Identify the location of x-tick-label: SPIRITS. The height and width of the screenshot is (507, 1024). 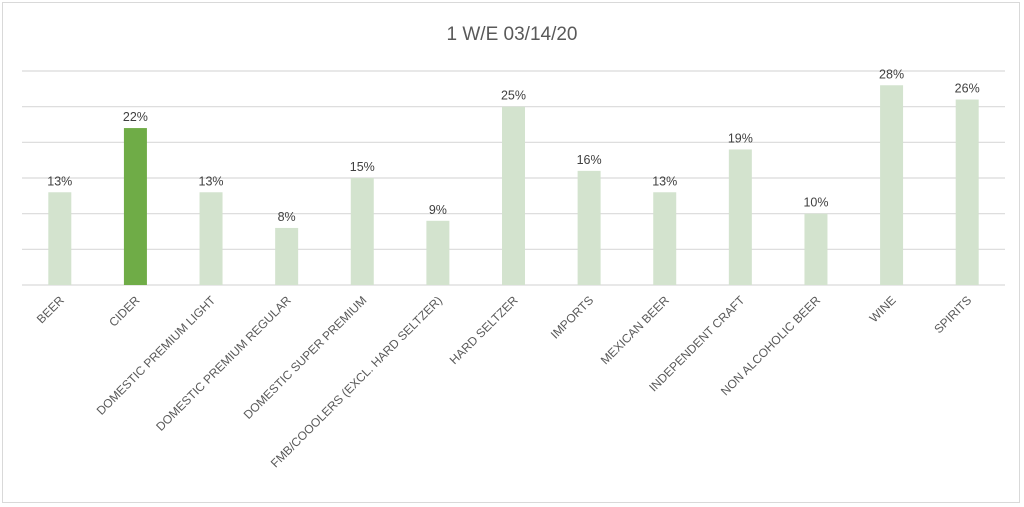
(952, 314).